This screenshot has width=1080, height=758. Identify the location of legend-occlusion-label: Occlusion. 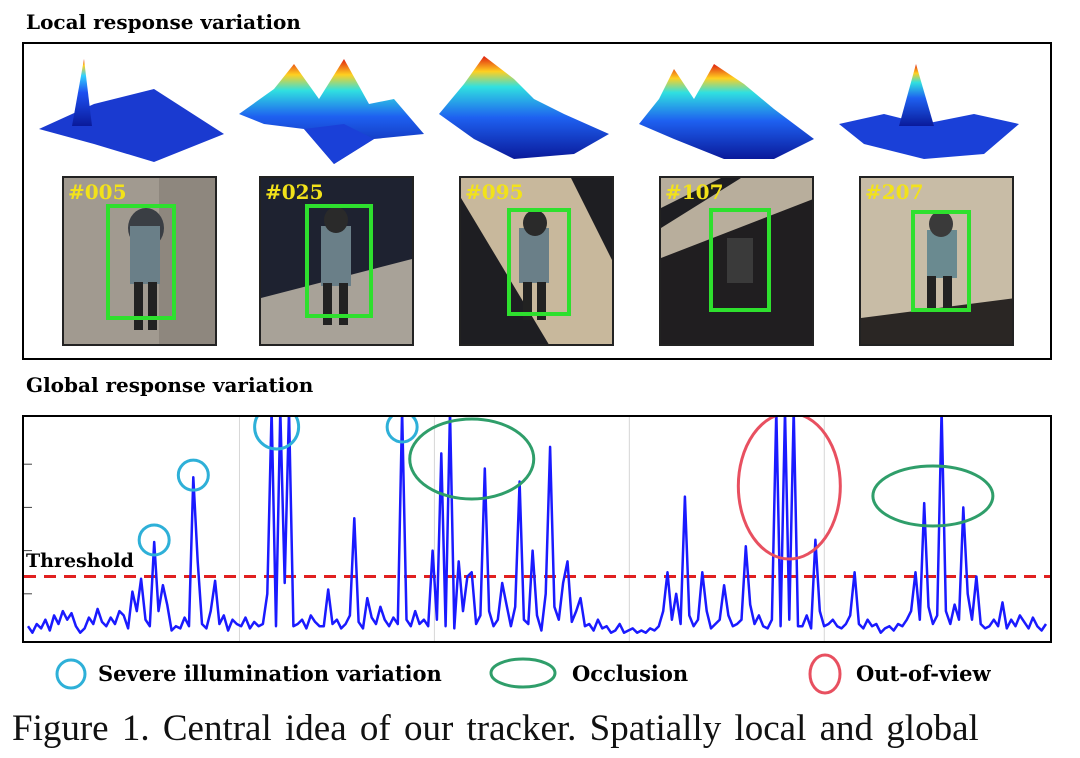
(630, 673).